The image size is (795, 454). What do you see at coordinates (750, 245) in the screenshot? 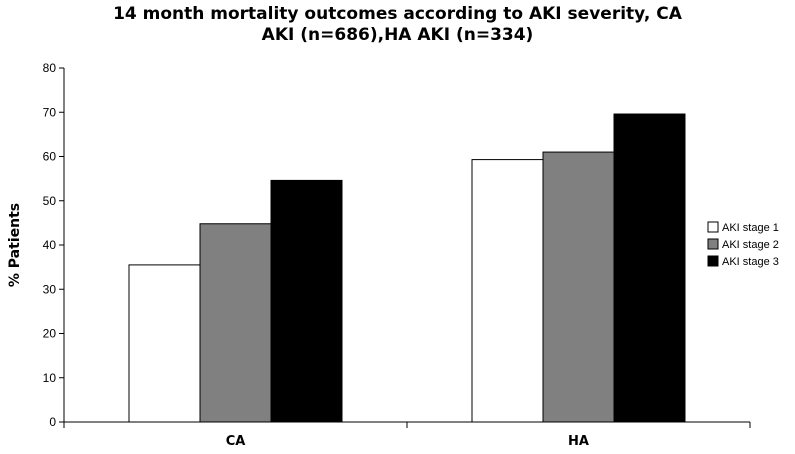
I see `legend-label: AKI stage 2` at bounding box center [750, 245].